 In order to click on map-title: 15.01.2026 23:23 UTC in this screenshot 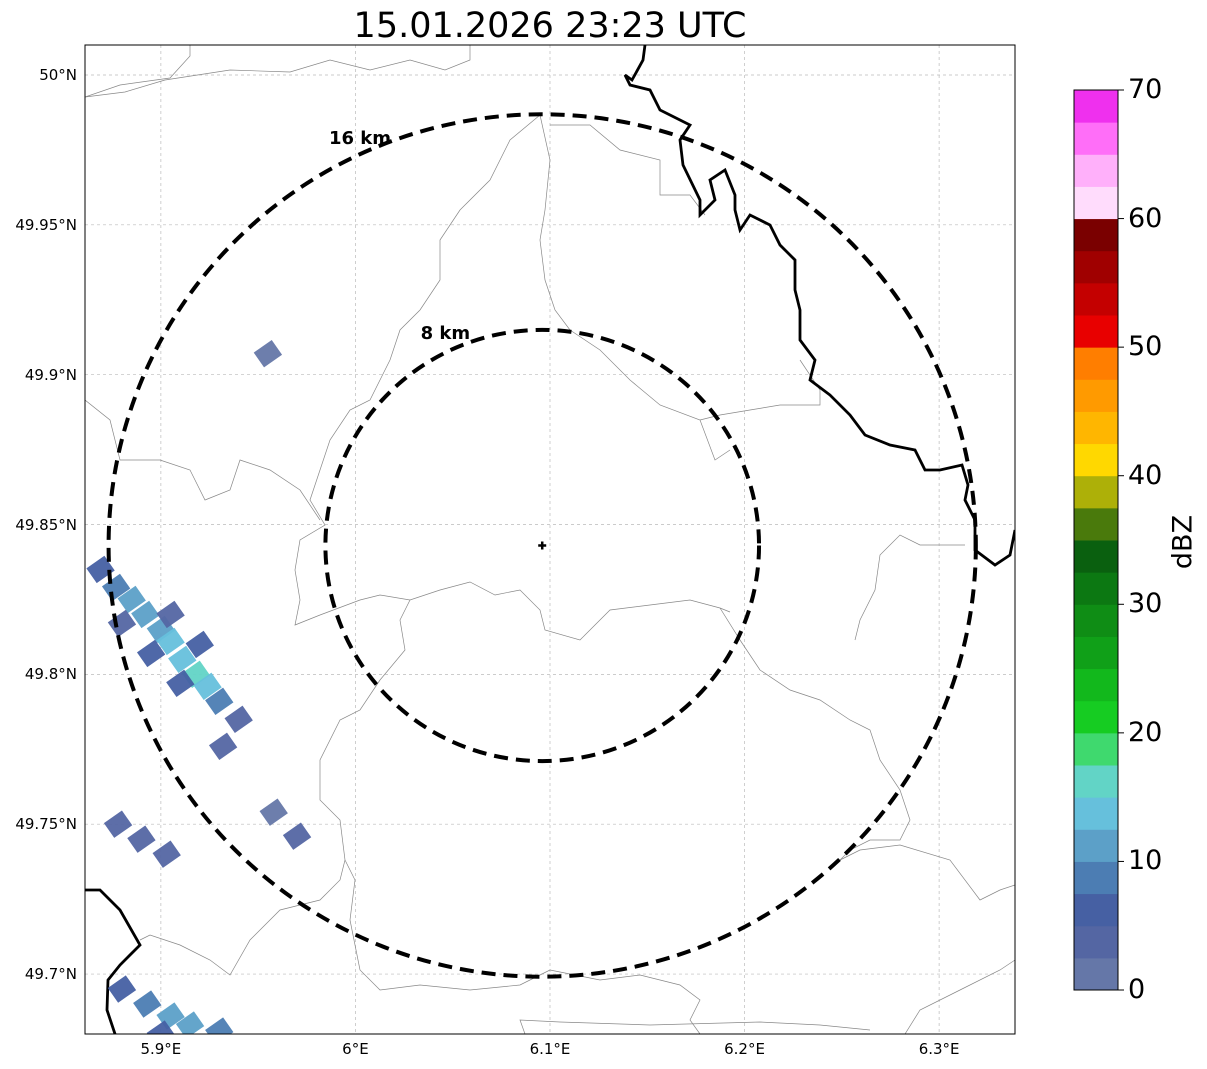, I will do `click(550, 26)`.